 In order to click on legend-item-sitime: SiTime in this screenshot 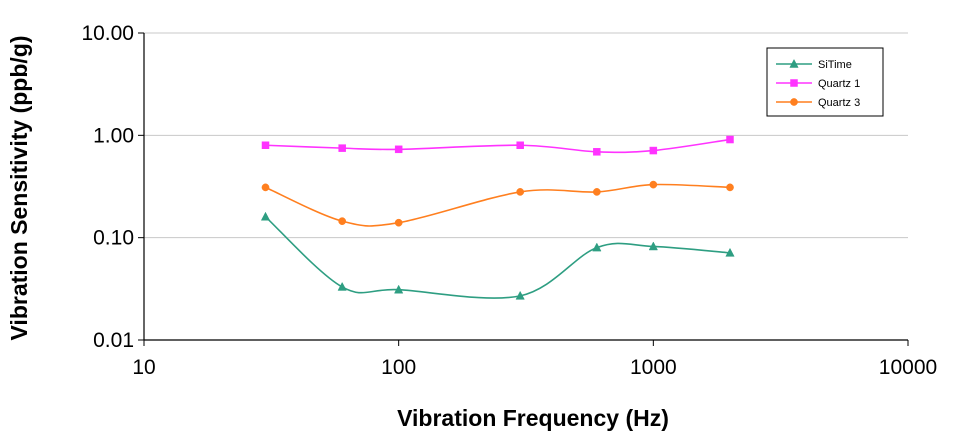, I will do `click(814, 64)`.